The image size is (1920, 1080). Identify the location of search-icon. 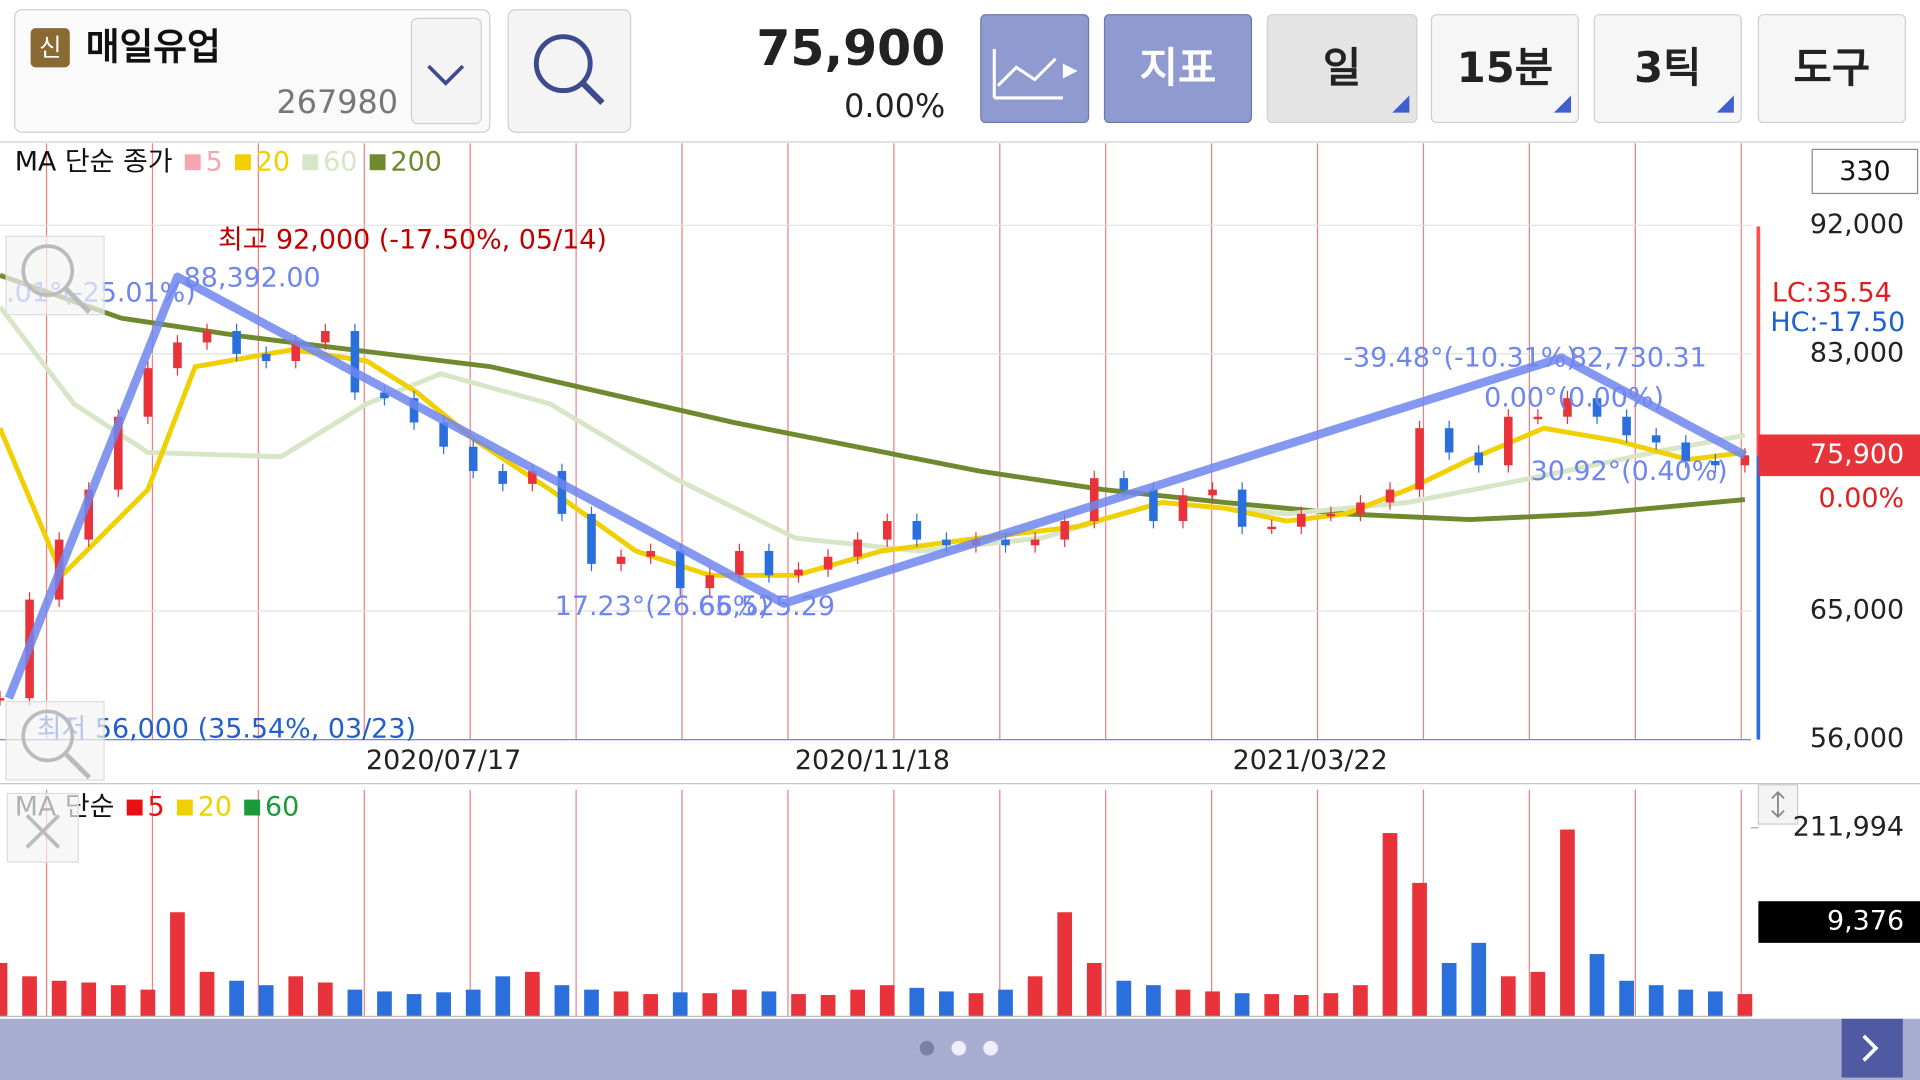
(563, 64).